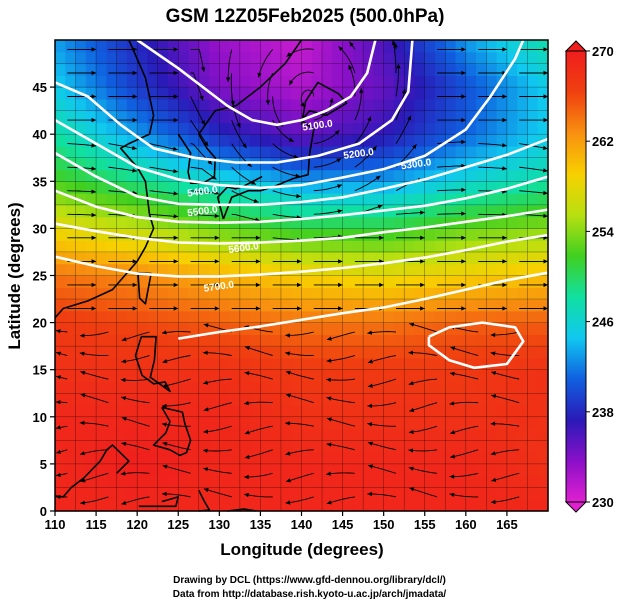  I want to click on x-axis-label: Longitude (degrees), so click(301, 549).